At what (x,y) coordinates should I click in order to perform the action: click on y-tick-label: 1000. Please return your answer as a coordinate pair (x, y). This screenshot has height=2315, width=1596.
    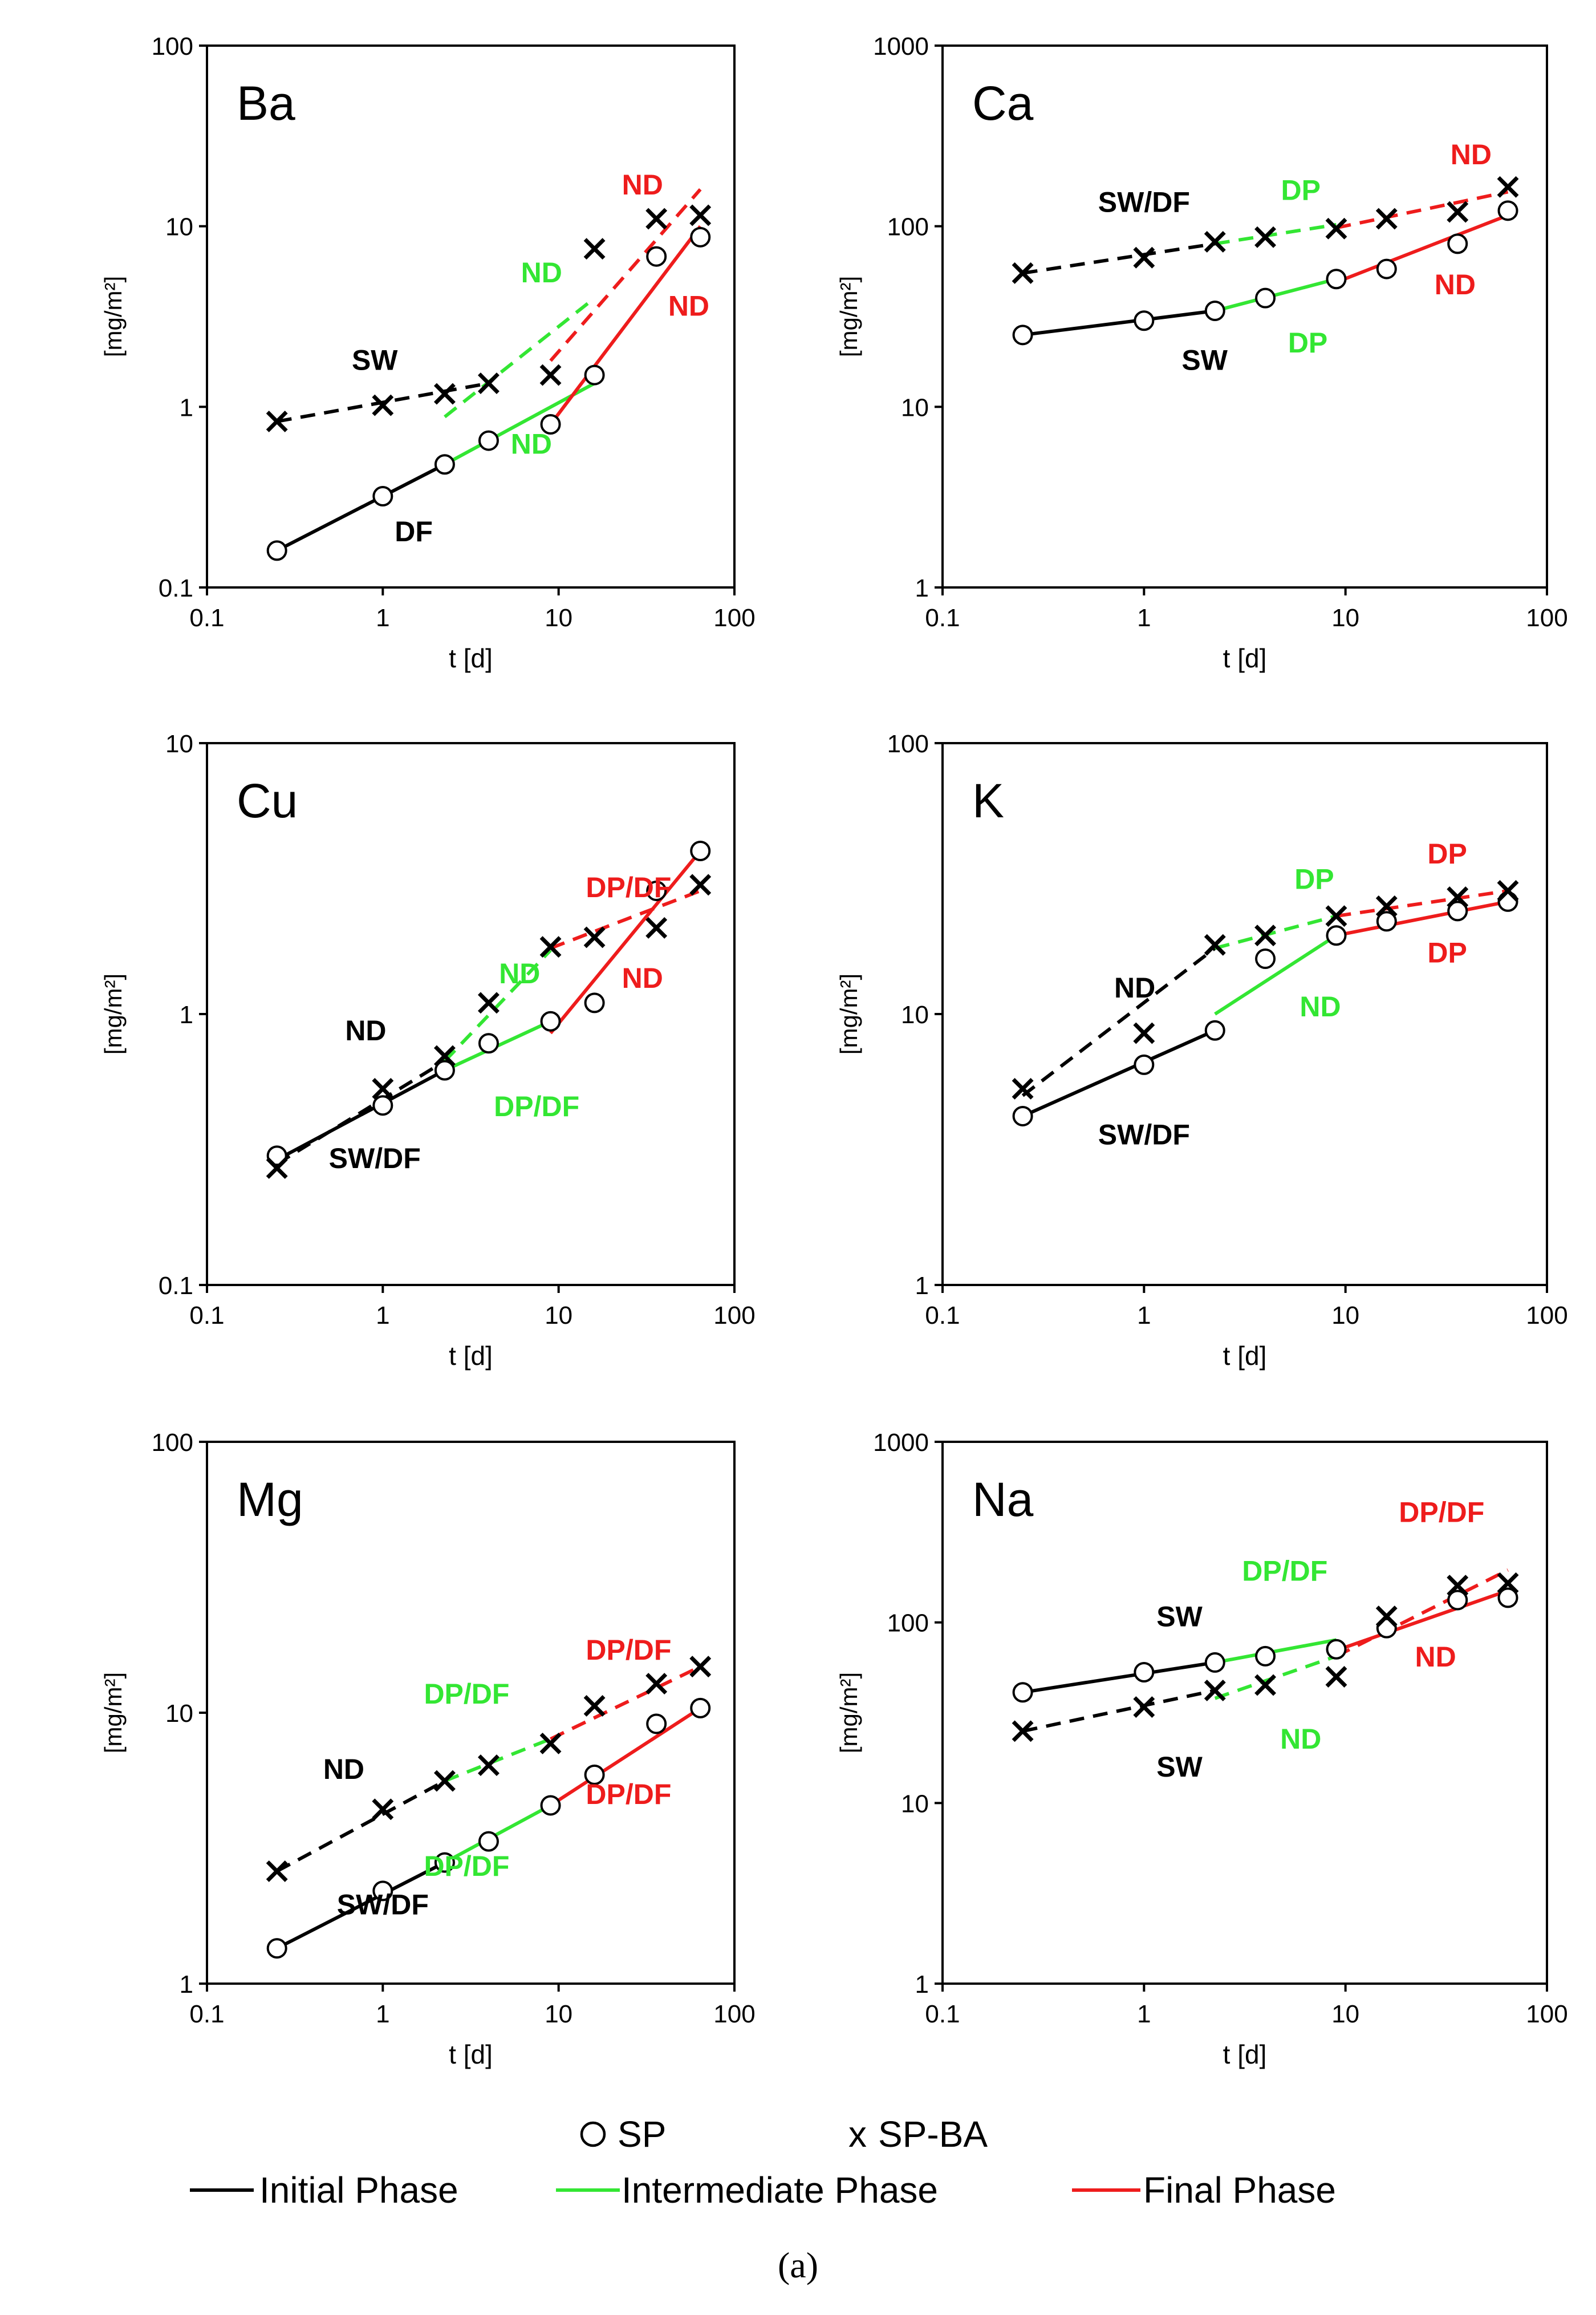
    Looking at the image, I should click on (901, 1443).